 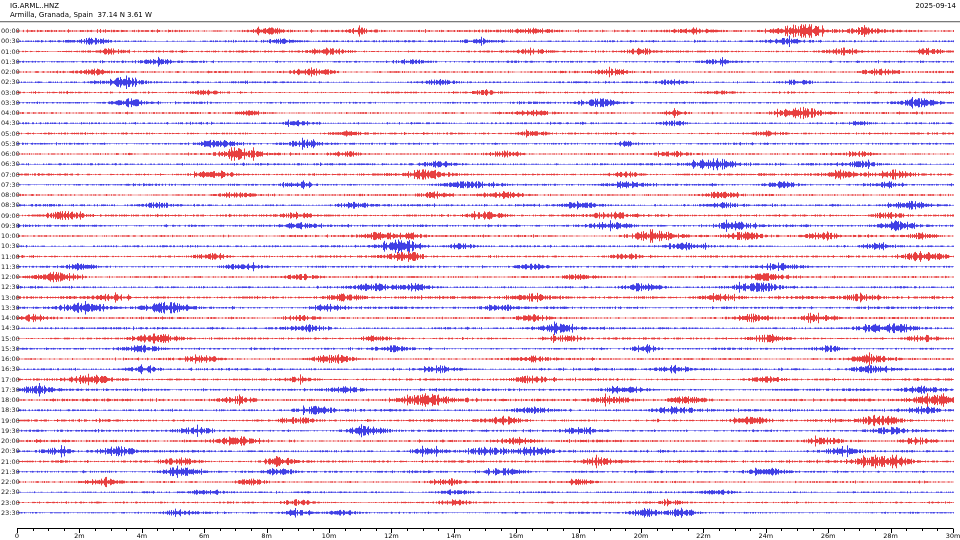 I want to click on row-time-label: 09:00, so click(x=10, y=215).